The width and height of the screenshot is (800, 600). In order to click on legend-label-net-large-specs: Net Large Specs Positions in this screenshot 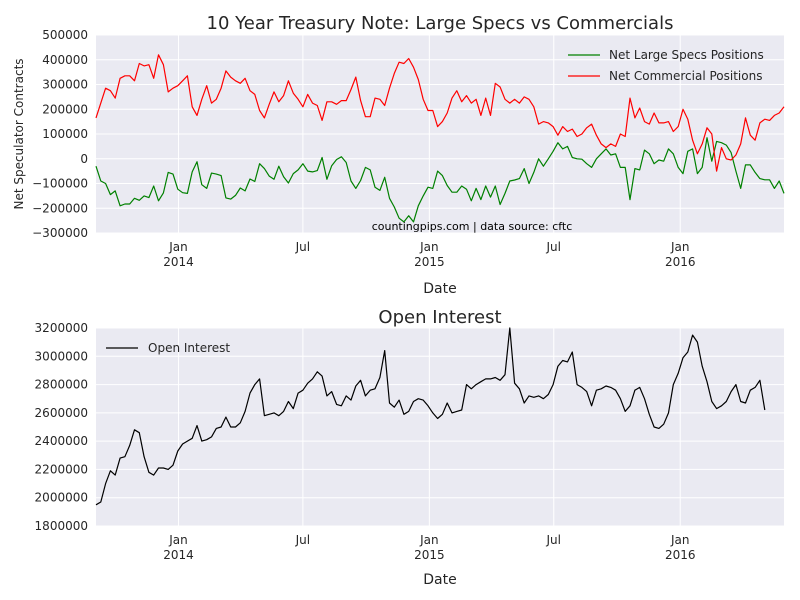, I will do `click(686, 55)`.